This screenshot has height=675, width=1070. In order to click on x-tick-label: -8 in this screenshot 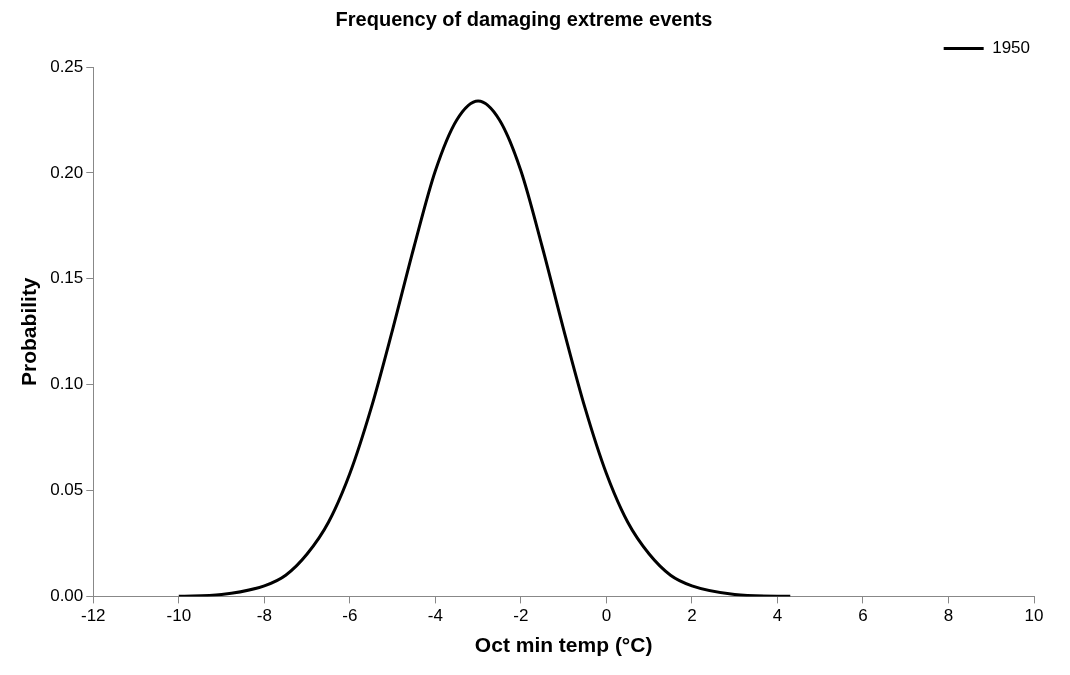, I will do `click(264, 616)`.